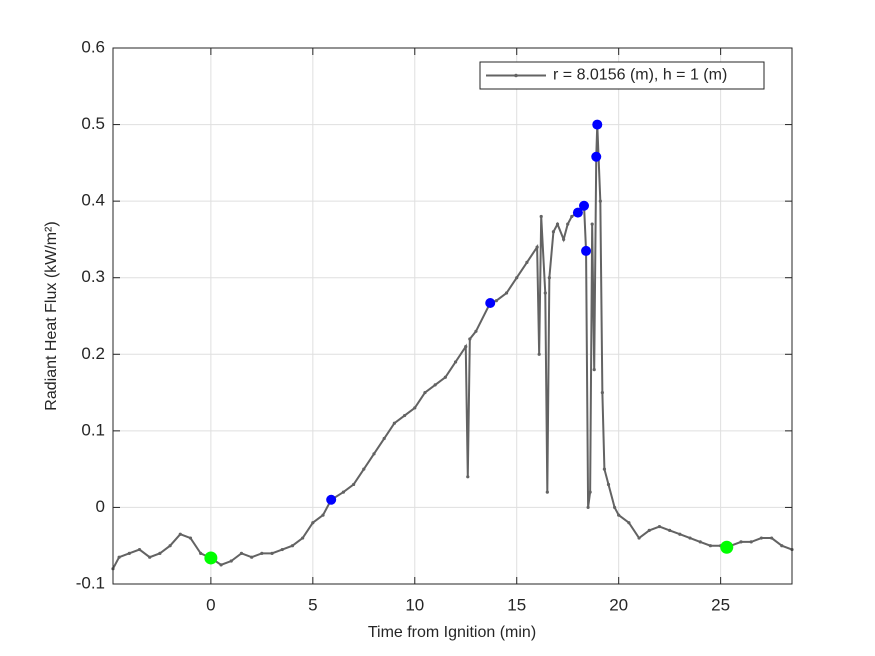 The height and width of the screenshot is (656, 875). I want to click on x-tick-label: 25, so click(720, 604).